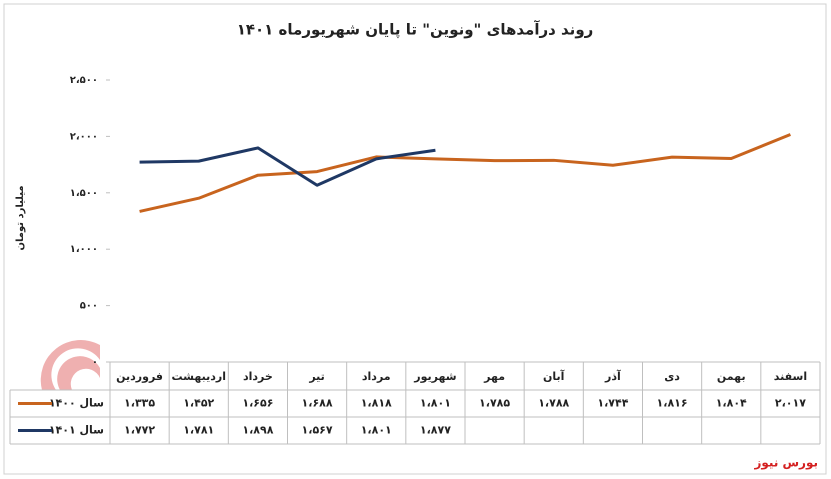 Image resolution: width=831 pixels, height=479 pixels. I want to click on x-tick-label: مهر, so click(494, 376).